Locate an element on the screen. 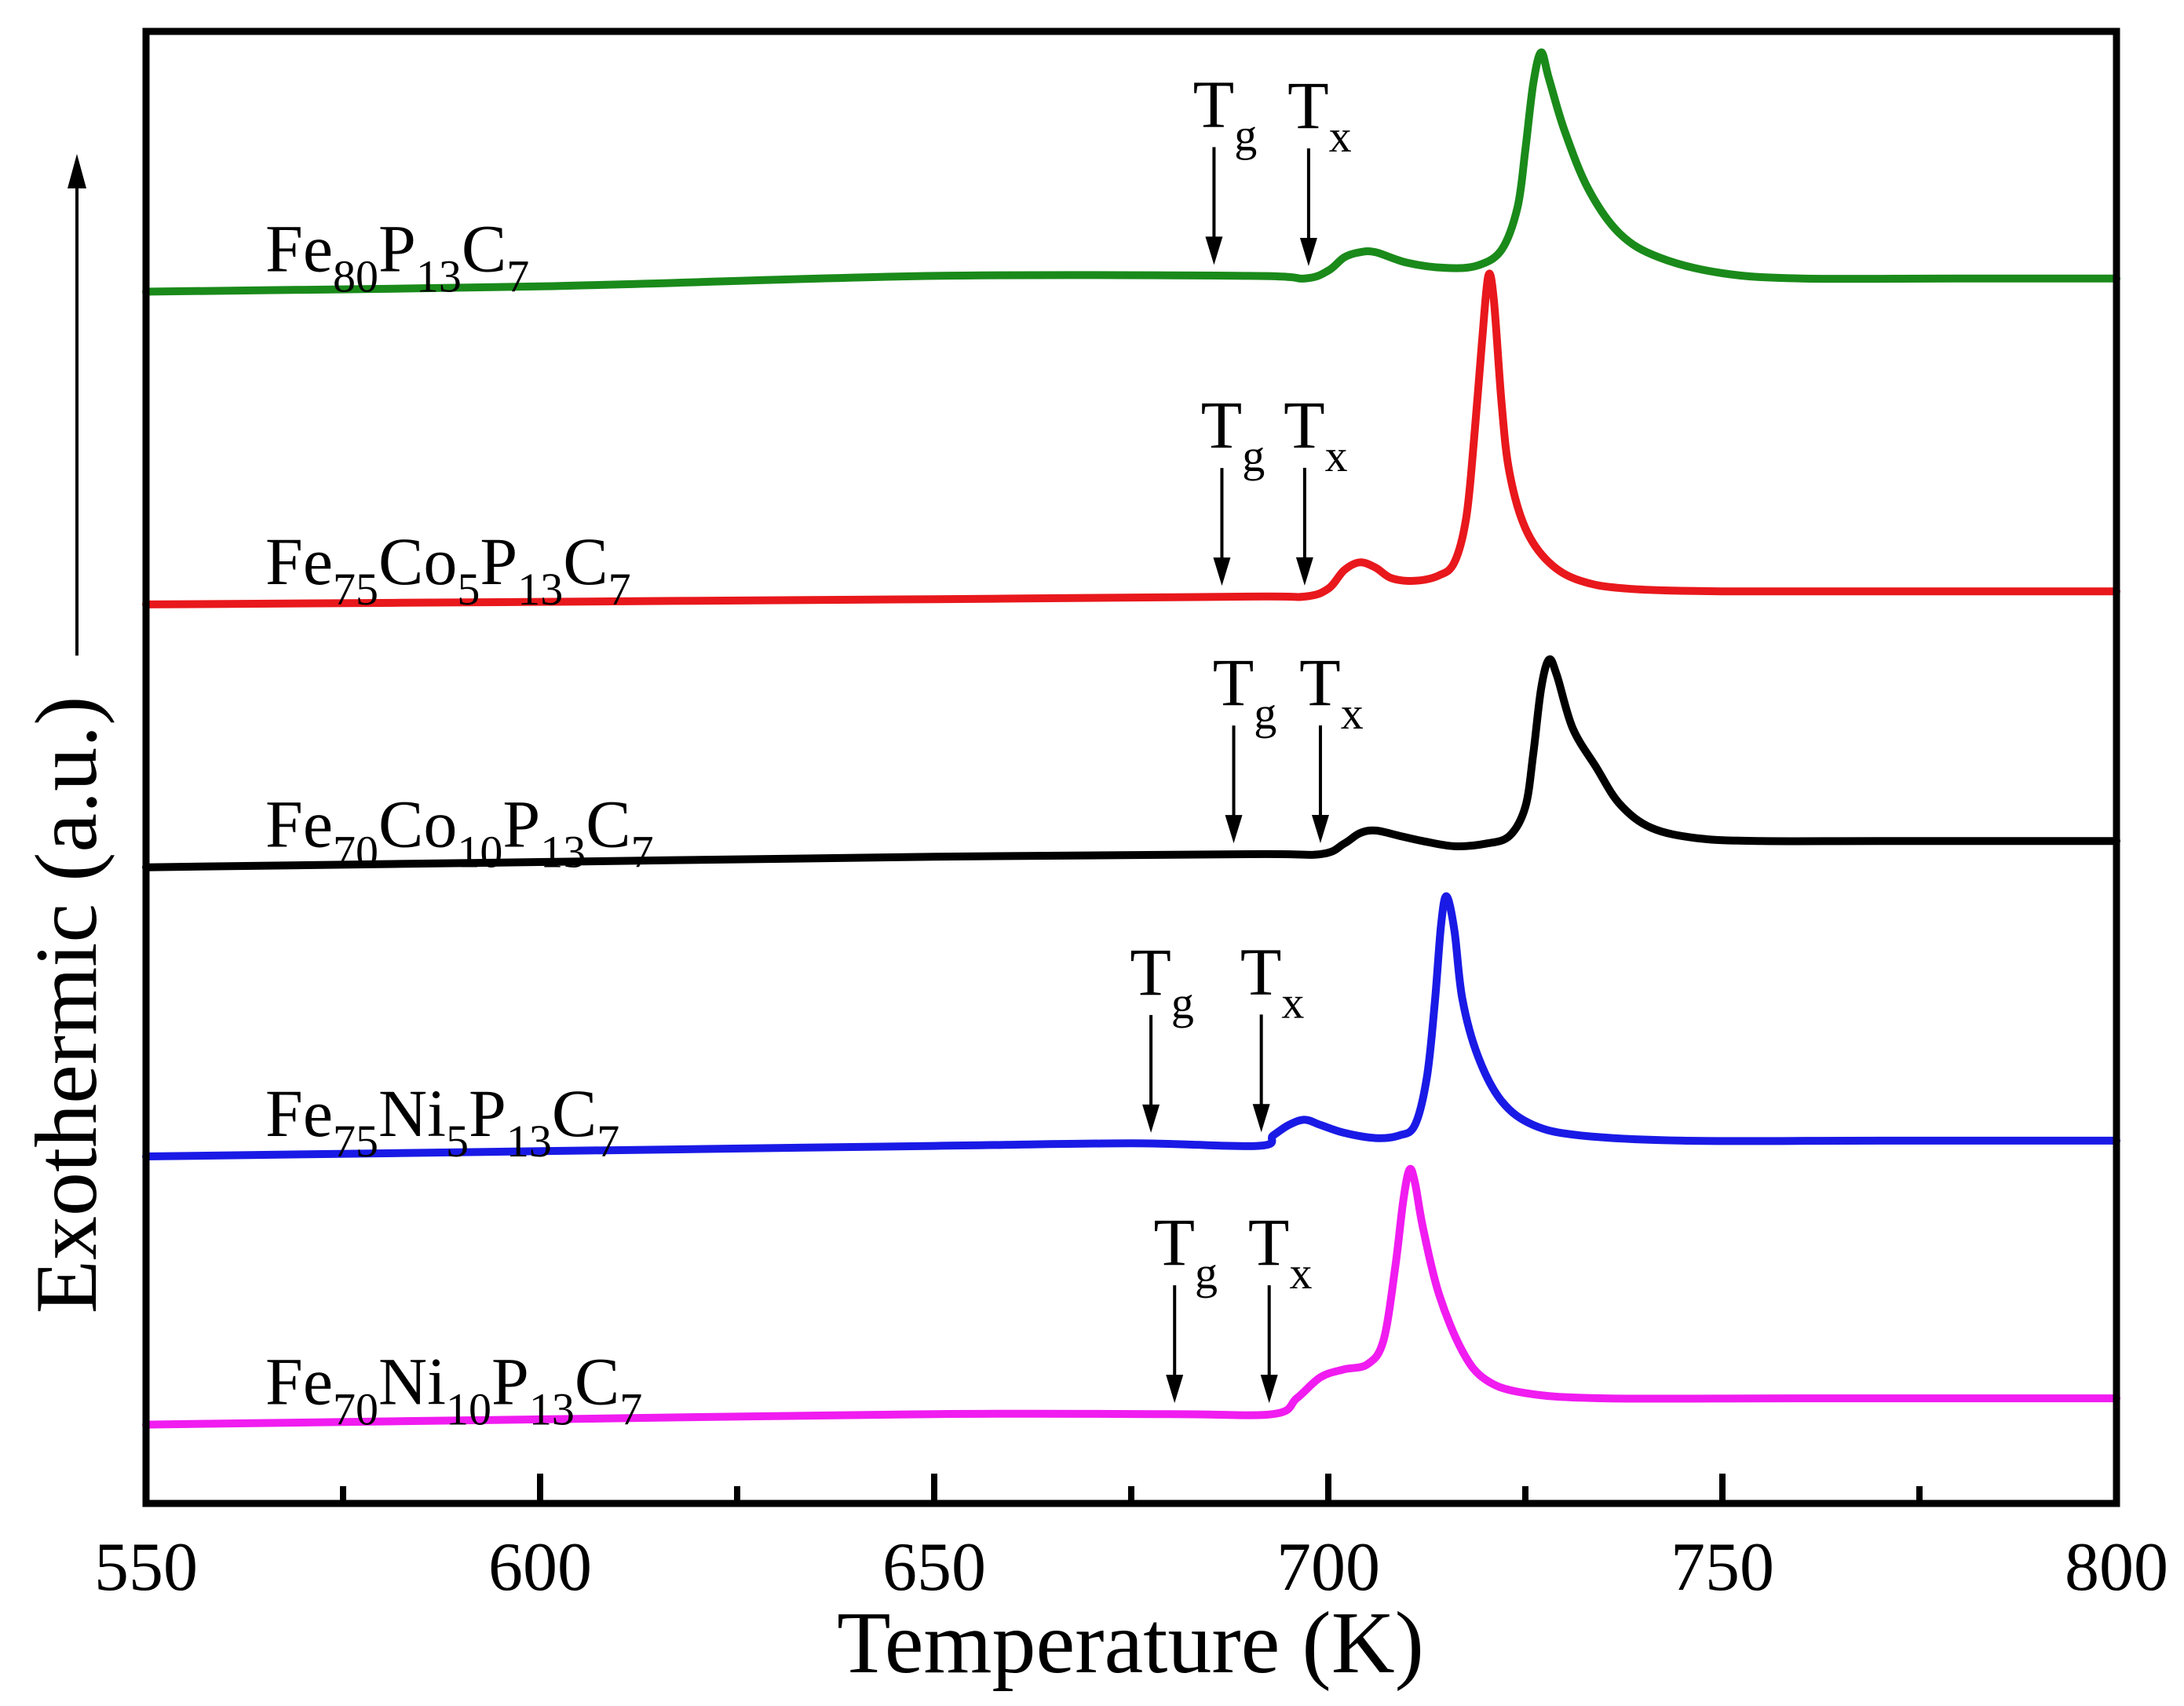  x-tick-label: 700 is located at coordinates (1328, 1567).